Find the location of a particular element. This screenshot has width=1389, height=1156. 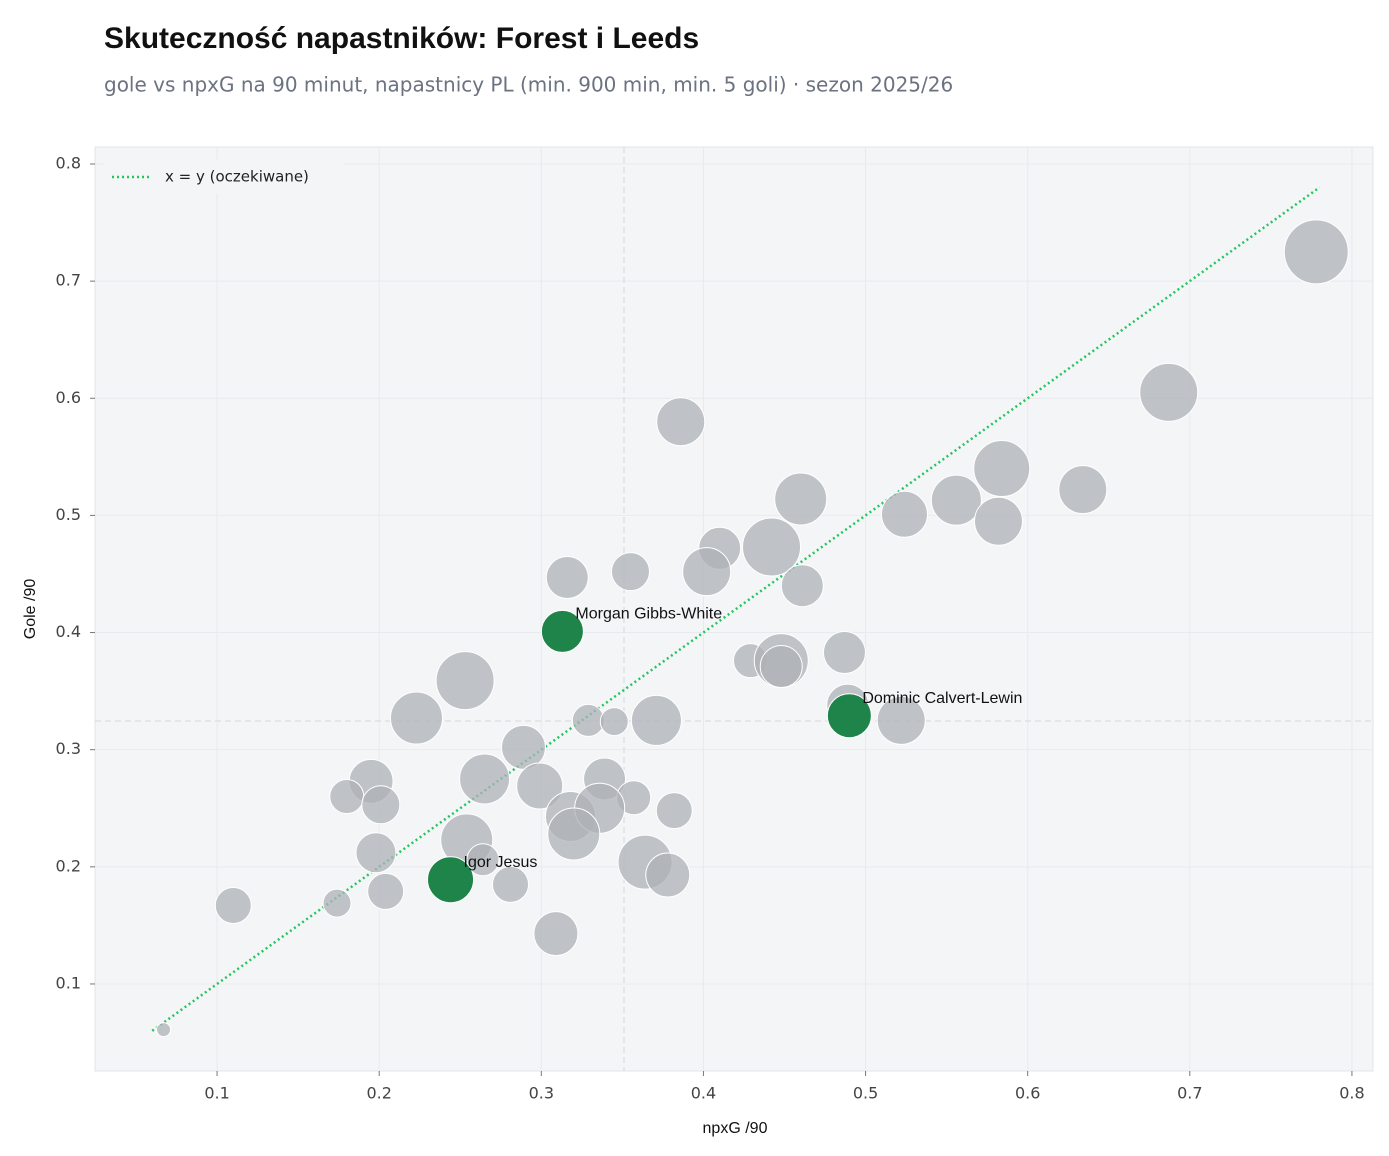

x-tick-label: 0.8 is located at coordinates (1351, 1093).